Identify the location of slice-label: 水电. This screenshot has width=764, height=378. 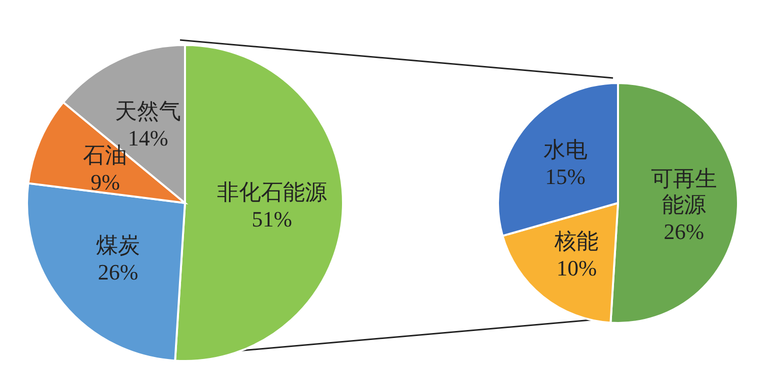
(565, 150).